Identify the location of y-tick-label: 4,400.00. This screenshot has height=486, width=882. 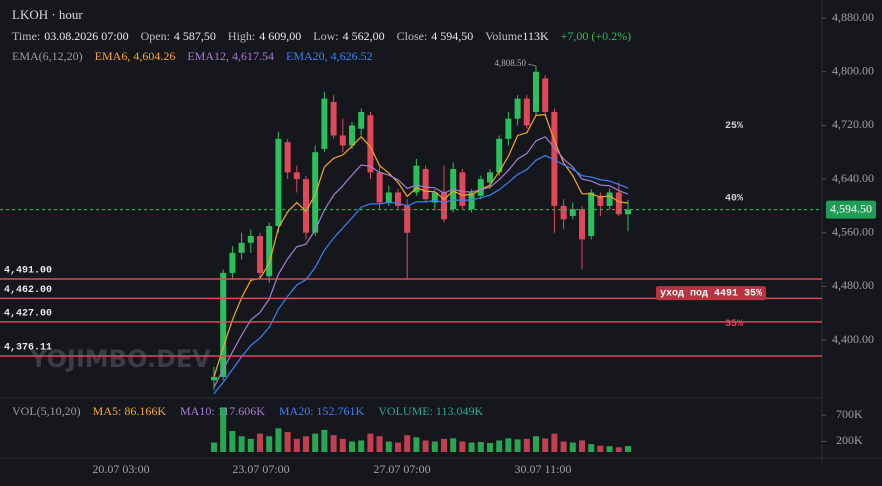
(853, 339).